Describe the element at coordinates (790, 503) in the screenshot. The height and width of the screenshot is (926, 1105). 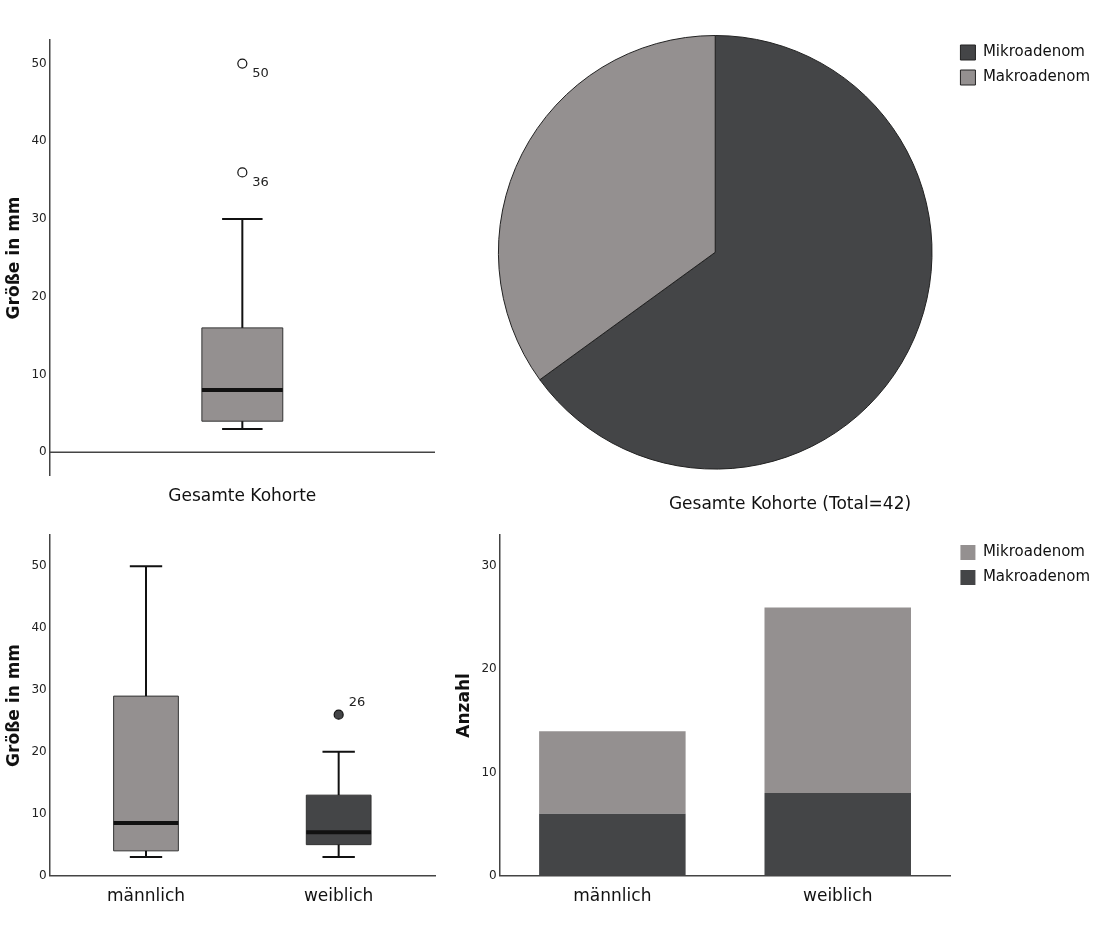
I see `text: Gesamte Kohorte (Total=42)` at that location.